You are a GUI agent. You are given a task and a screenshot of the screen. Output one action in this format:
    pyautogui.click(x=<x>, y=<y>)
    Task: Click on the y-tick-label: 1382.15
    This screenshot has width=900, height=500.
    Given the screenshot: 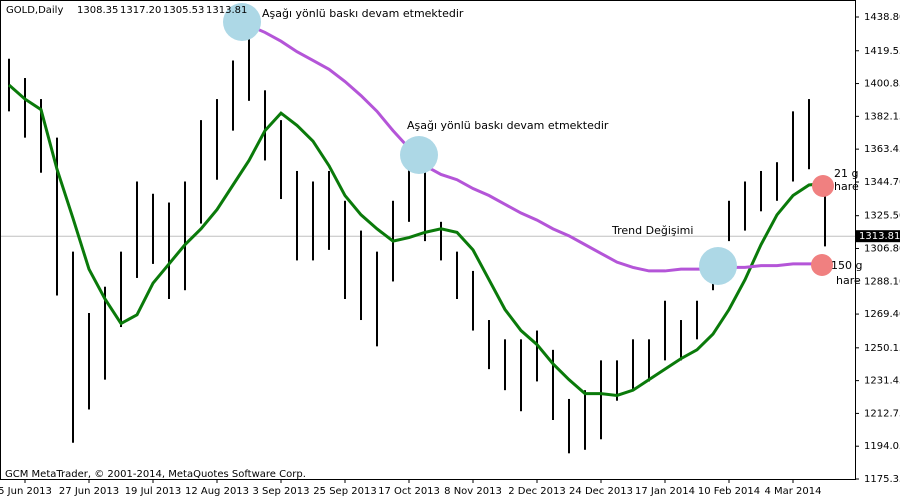 What is the action you would take?
    pyautogui.click(x=882, y=116)
    